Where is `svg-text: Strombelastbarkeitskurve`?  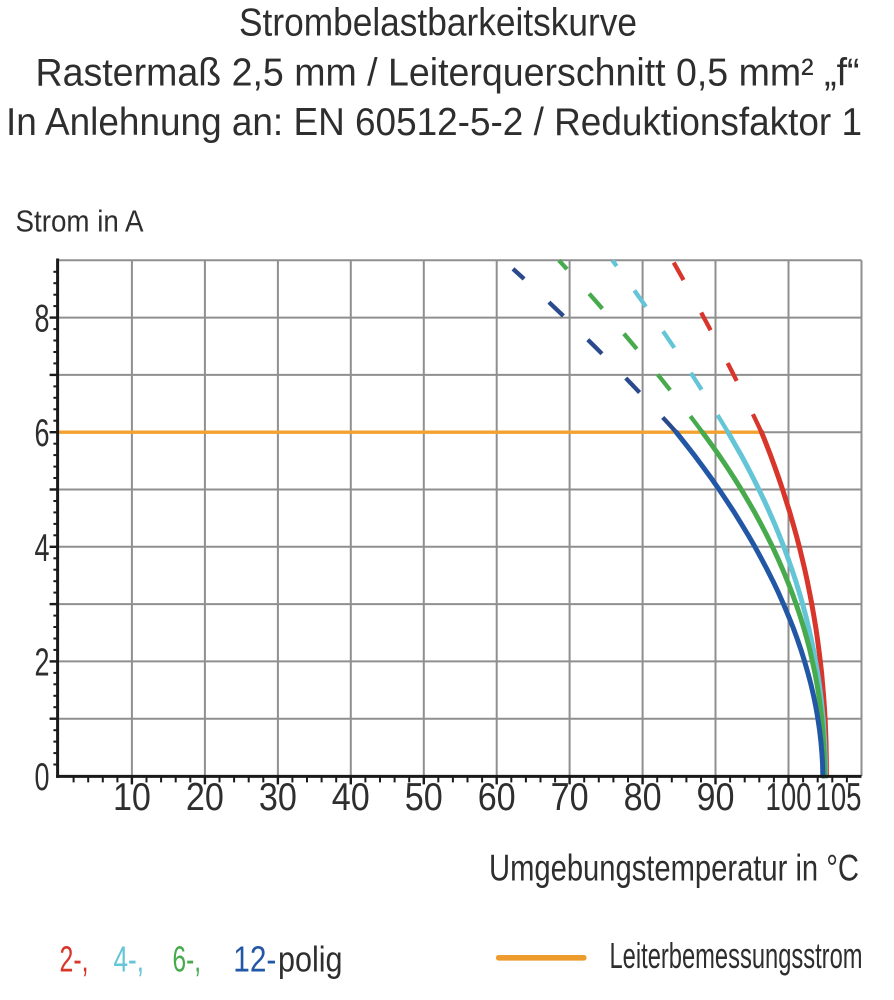 svg-text: Strombelastbarkeitskurve is located at coordinates (438, 22).